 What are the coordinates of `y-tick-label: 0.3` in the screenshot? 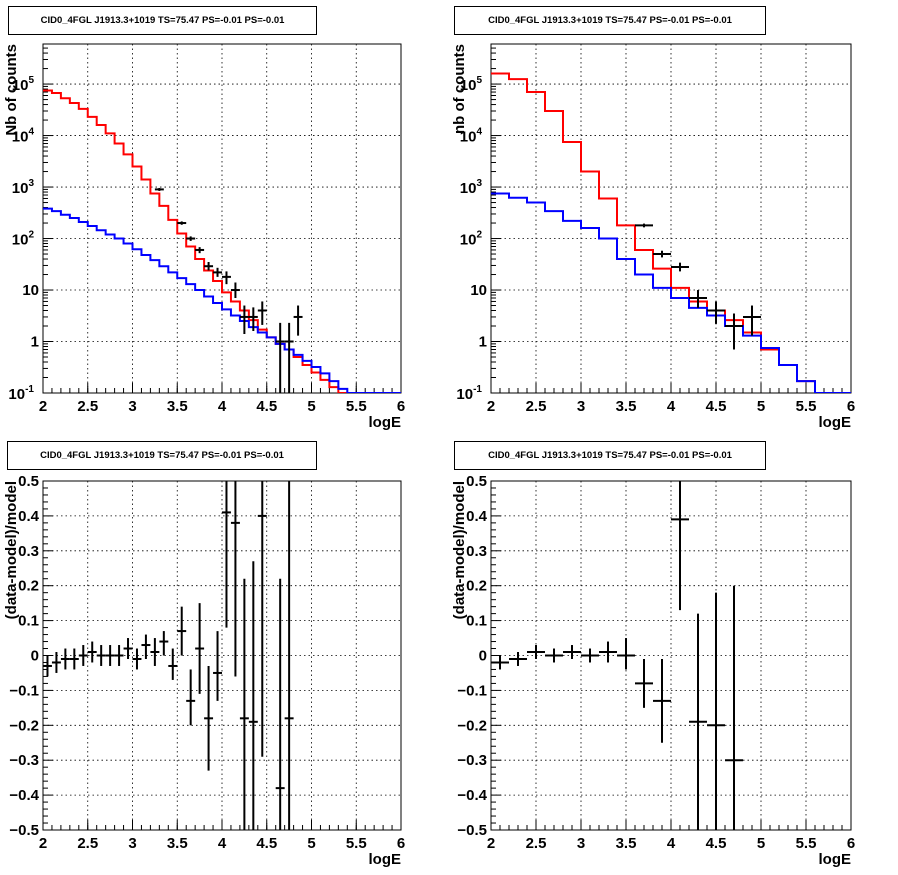 It's located at (28, 551).